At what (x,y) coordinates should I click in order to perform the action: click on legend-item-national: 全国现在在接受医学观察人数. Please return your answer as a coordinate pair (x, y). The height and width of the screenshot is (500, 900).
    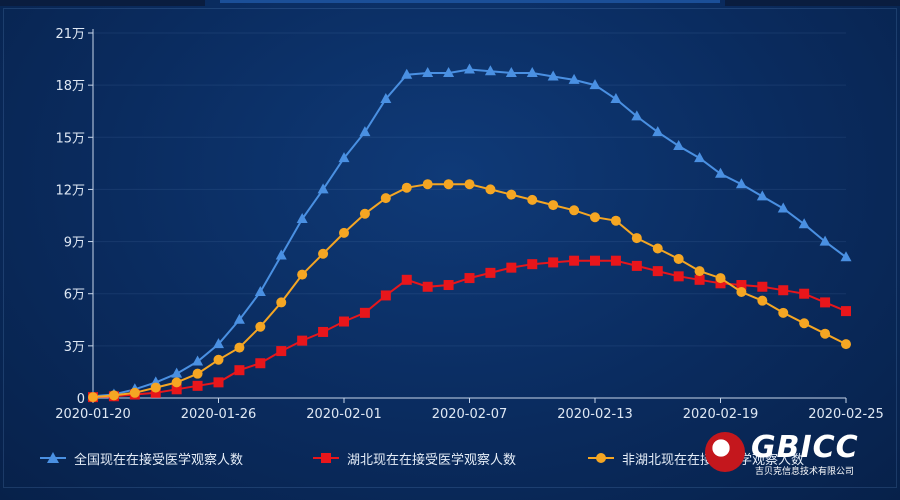
    Looking at the image, I should click on (141, 458).